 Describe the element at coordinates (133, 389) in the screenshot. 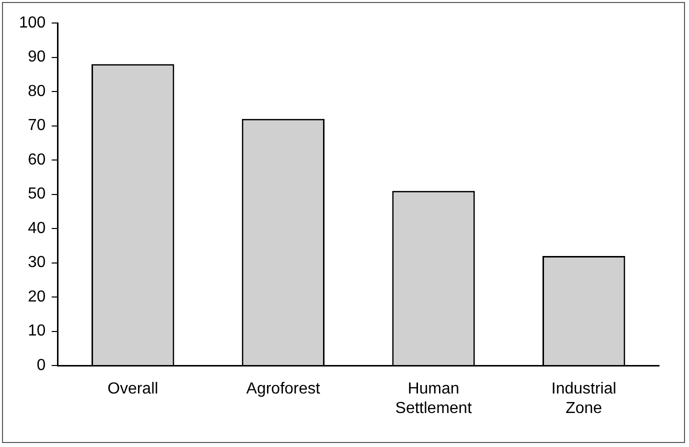

I see `x-tick-label: Overall` at that location.